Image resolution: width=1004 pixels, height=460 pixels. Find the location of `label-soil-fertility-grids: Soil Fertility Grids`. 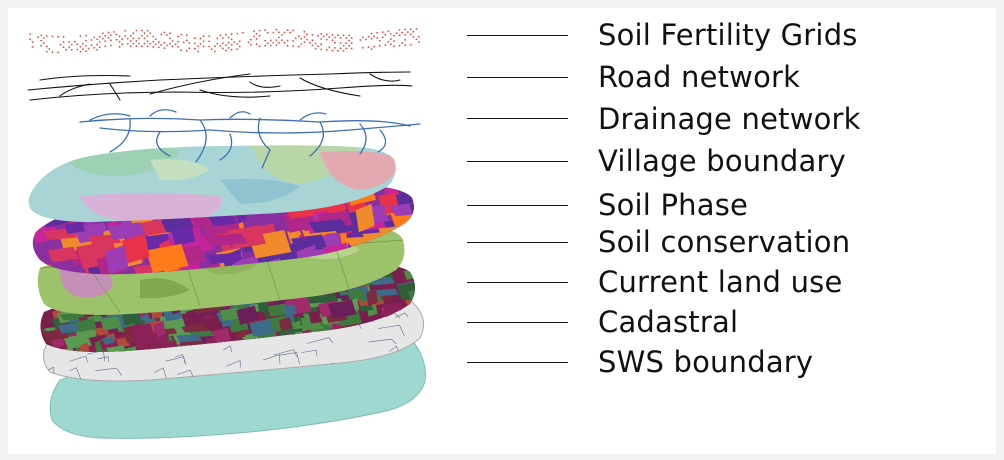

label-soil-fertility-grids: Soil Fertility Grids is located at coordinates (728, 35).